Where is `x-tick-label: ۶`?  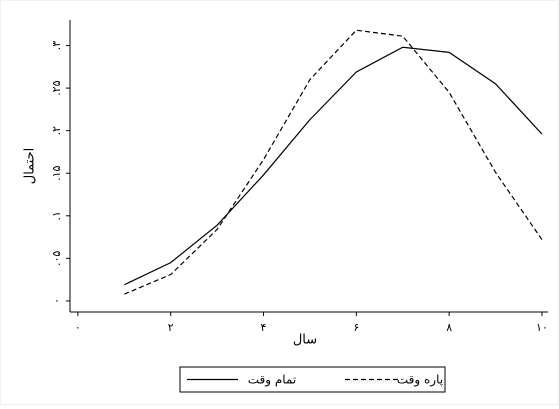
x-tick-label: ۶ is located at coordinates (356, 327).